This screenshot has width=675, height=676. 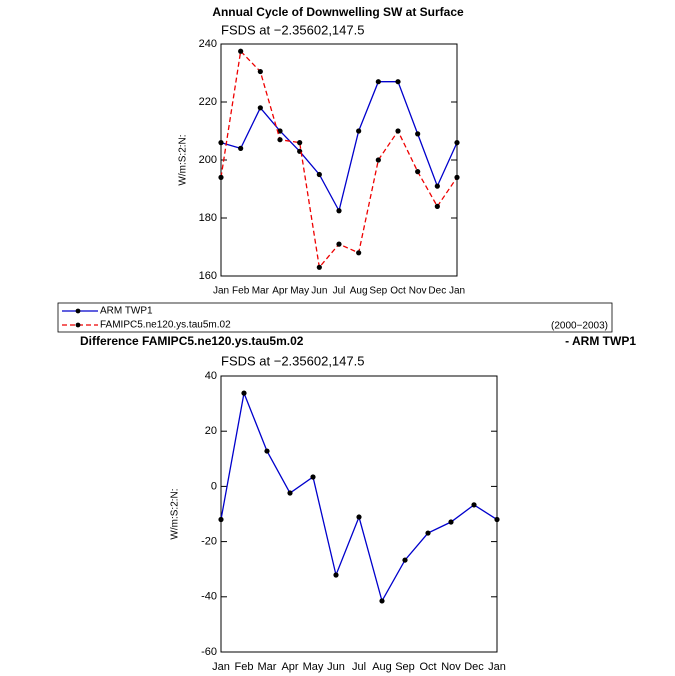 What do you see at coordinates (209, 542) in the screenshot?
I see `y-tick-label: -20` at bounding box center [209, 542].